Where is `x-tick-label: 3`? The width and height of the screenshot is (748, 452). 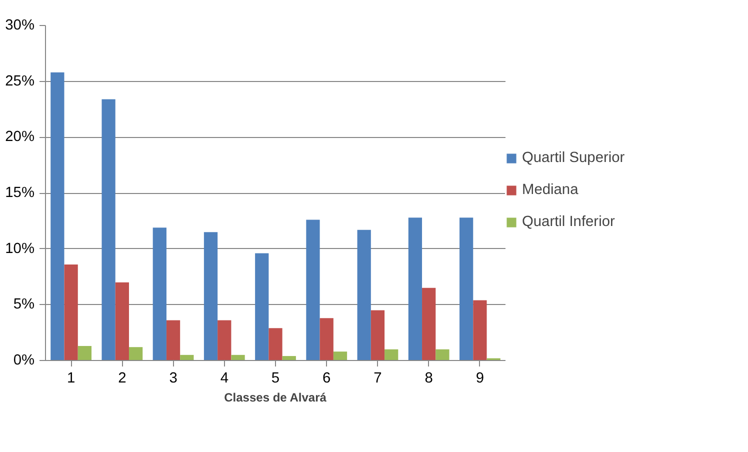 x-tick-label: 3 is located at coordinates (173, 378).